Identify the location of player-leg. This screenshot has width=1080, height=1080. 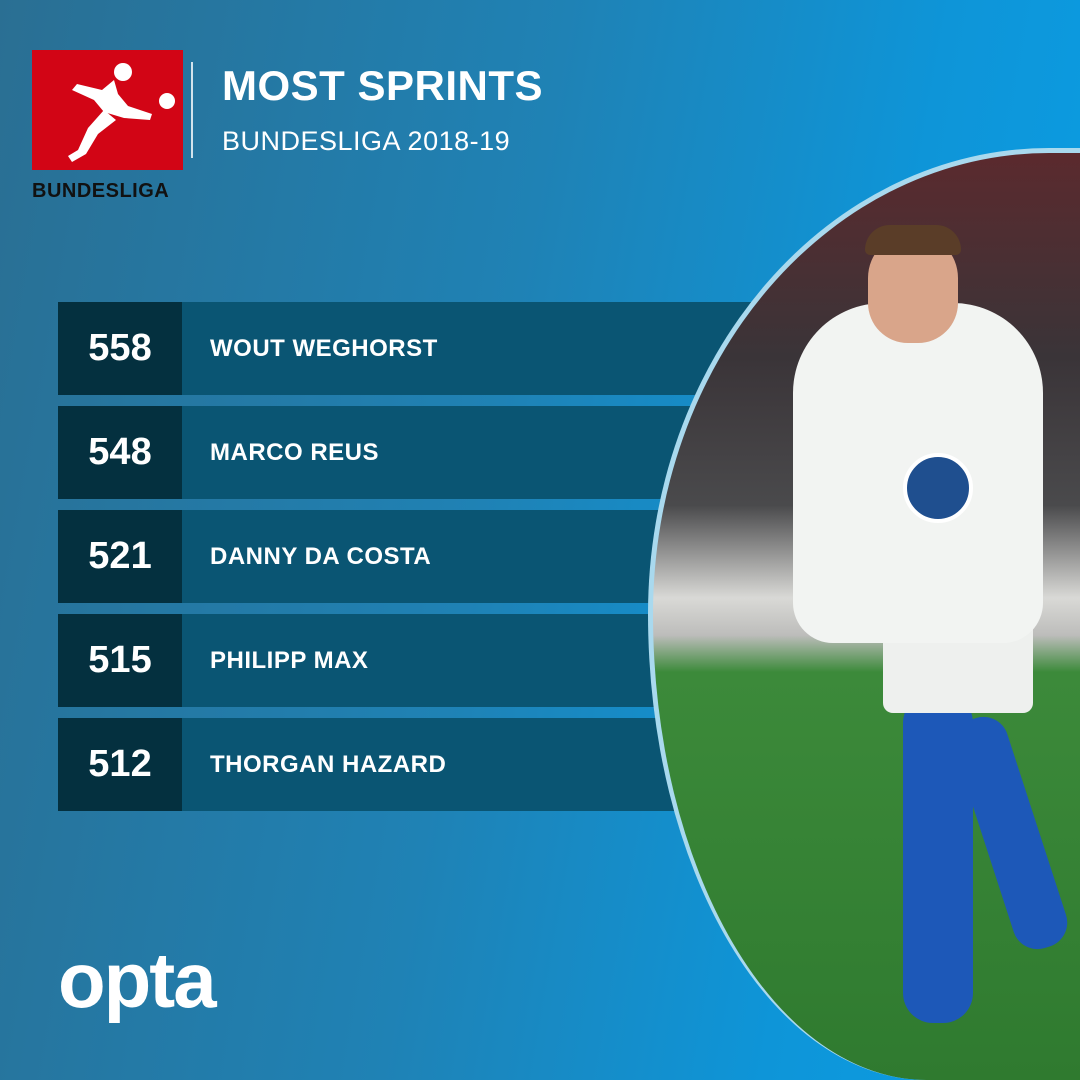
(938, 858).